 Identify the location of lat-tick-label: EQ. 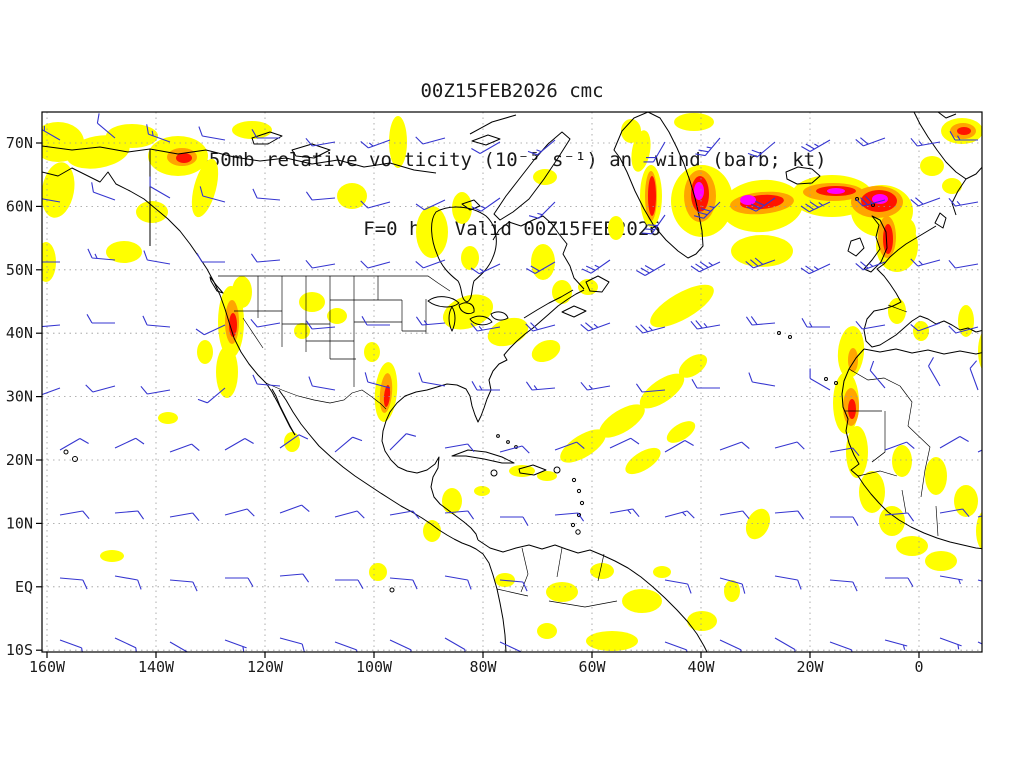
(24, 587).